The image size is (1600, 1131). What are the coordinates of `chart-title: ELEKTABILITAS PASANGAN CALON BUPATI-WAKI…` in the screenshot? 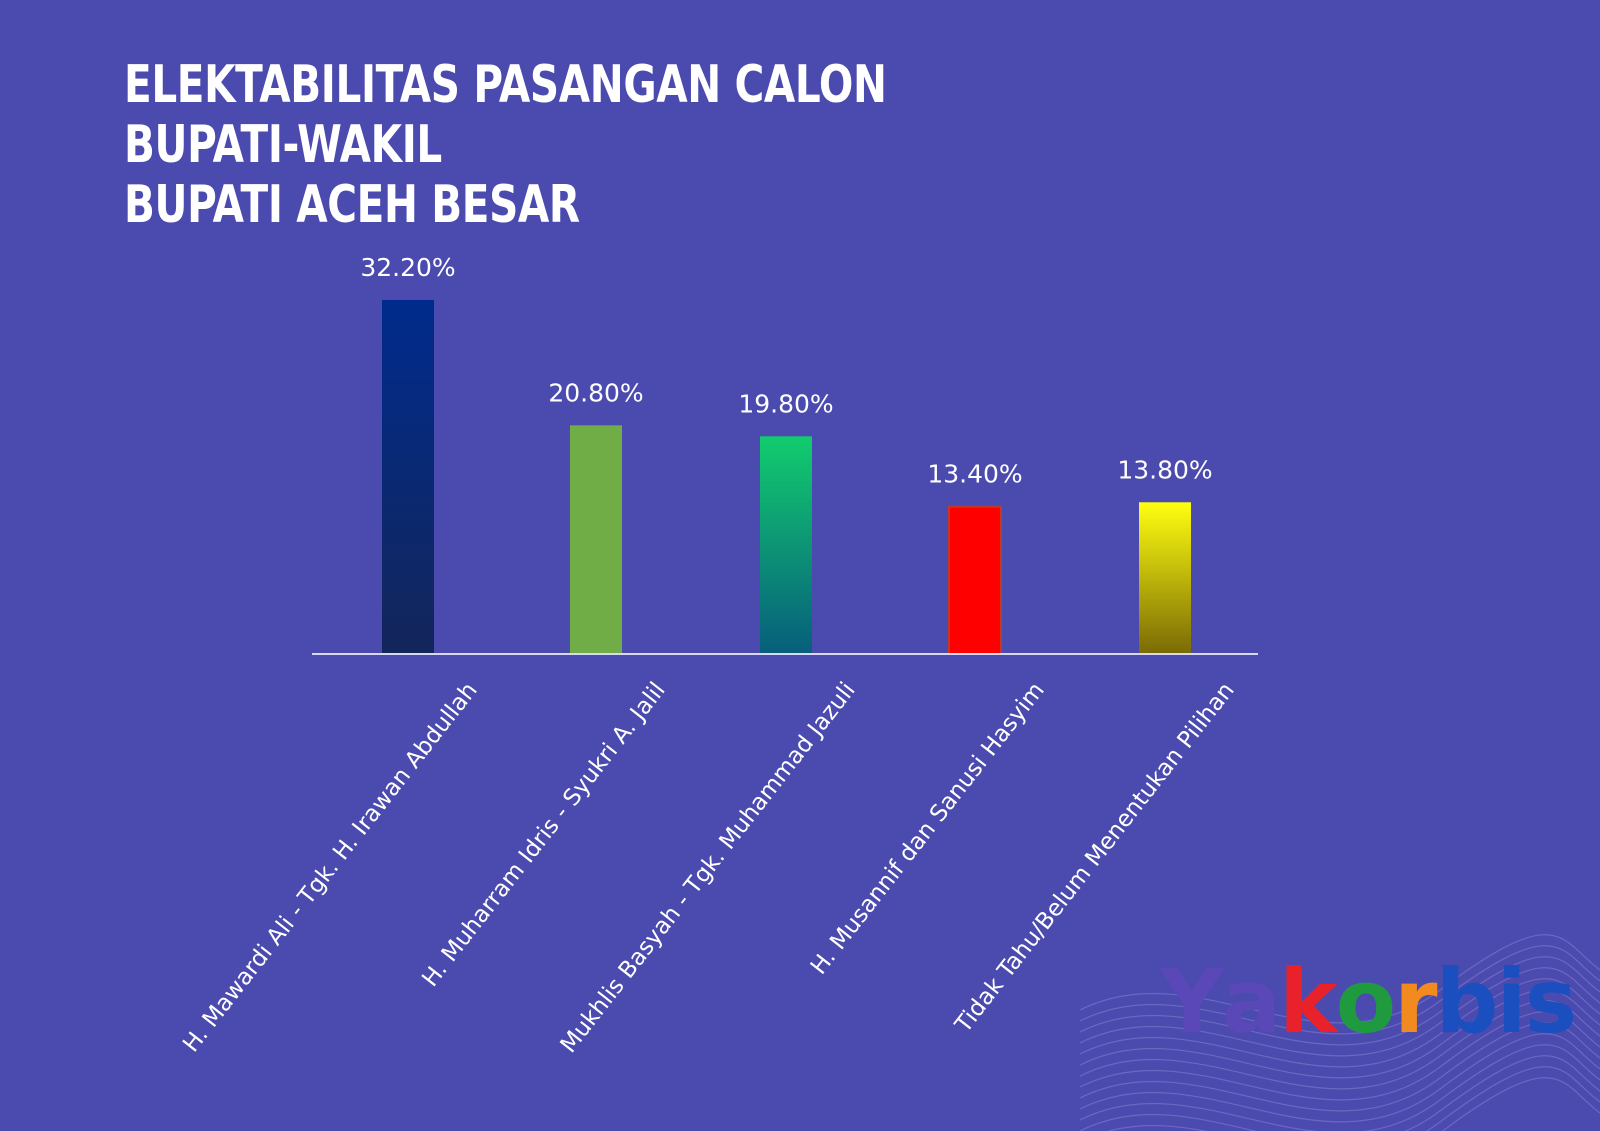 It's located at (553, 145).